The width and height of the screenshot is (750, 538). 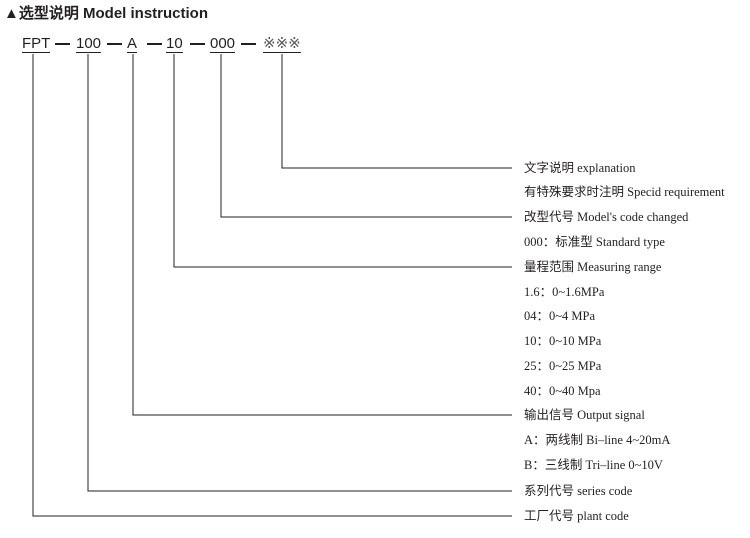 I want to click on label-item: 10：0~10 MPa, so click(x=563, y=341).